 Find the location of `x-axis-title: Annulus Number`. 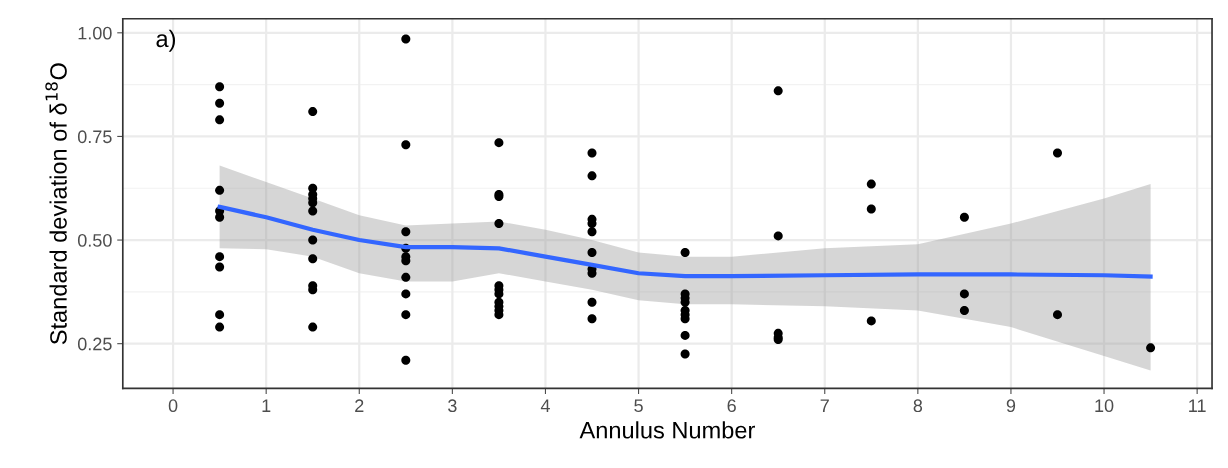

x-axis-title: Annulus Number is located at coordinates (667, 430).